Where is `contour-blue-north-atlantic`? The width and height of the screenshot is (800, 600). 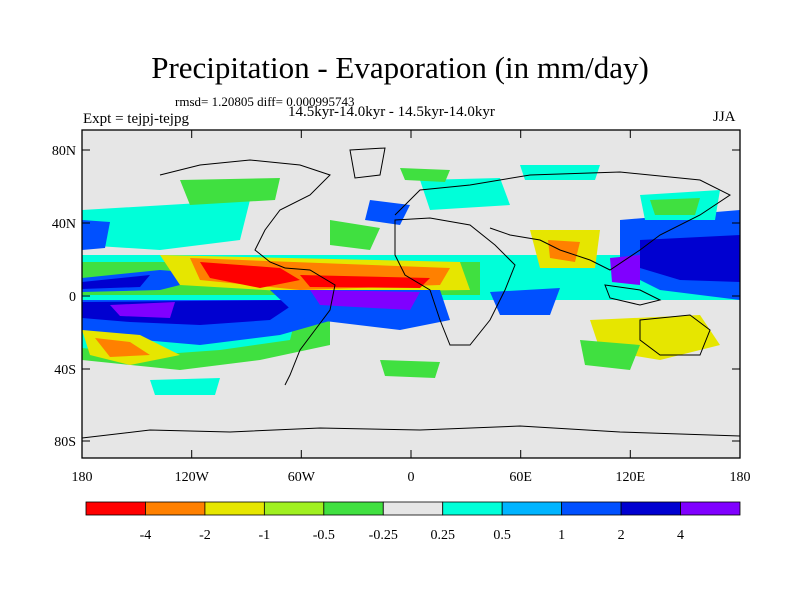 contour-blue-north-atlantic is located at coordinates (387, 212).